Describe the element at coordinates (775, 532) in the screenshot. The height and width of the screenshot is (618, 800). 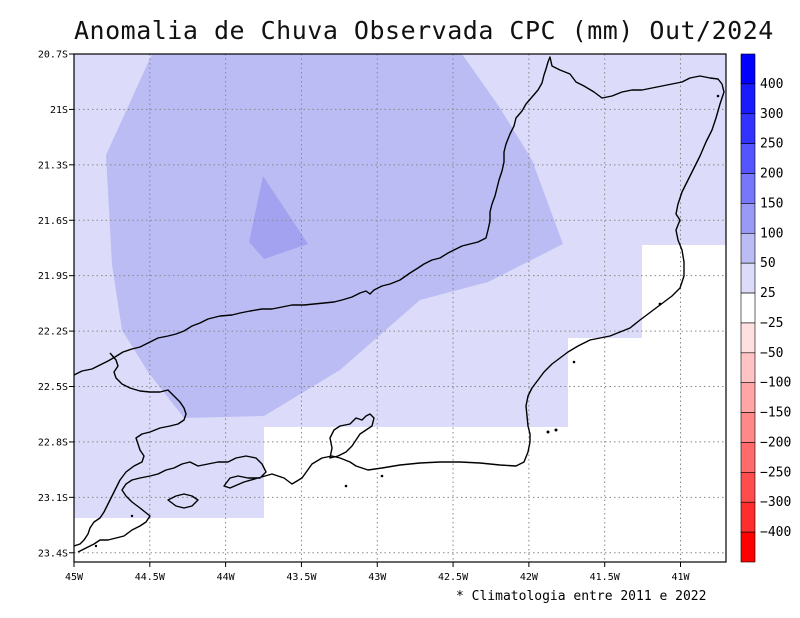
I see `colorbar-label: −400` at that location.